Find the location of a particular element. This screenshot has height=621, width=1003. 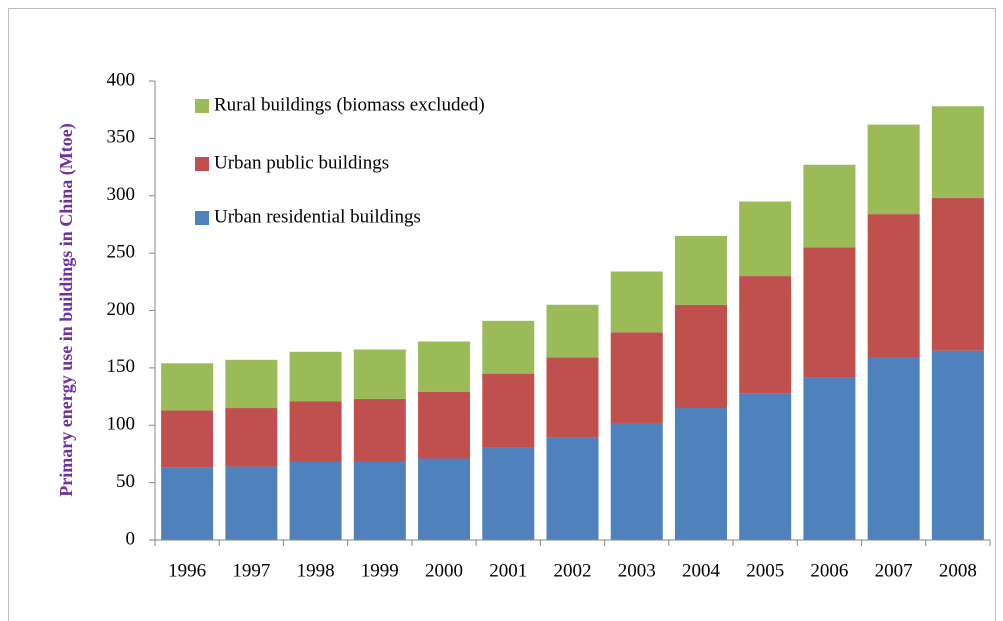

x-tick-label: 2005 is located at coordinates (765, 570).